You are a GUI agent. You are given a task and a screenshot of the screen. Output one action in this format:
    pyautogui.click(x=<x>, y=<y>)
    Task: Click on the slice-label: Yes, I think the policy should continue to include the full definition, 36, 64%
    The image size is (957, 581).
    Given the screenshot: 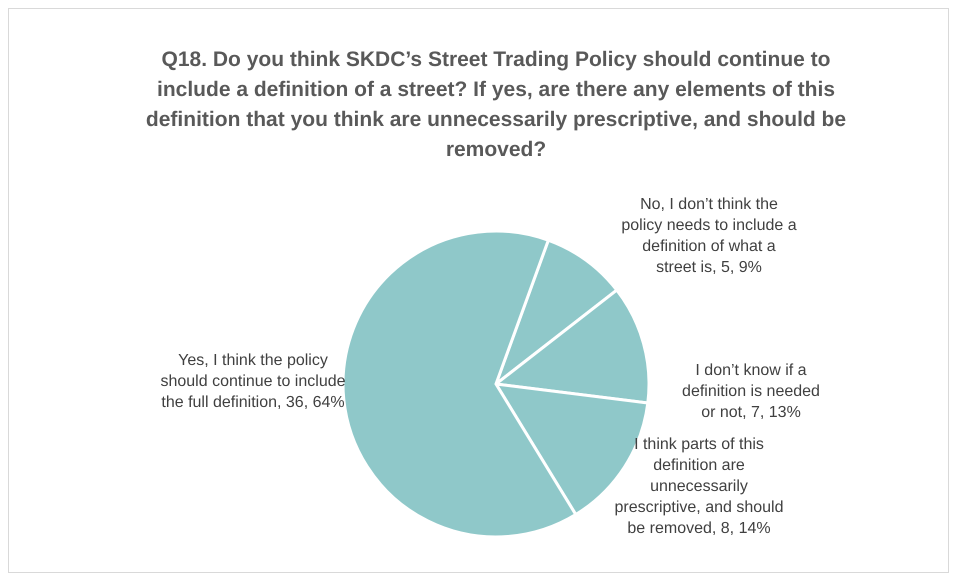 What is the action you would take?
    pyautogui.click(x=253, y=381)
    